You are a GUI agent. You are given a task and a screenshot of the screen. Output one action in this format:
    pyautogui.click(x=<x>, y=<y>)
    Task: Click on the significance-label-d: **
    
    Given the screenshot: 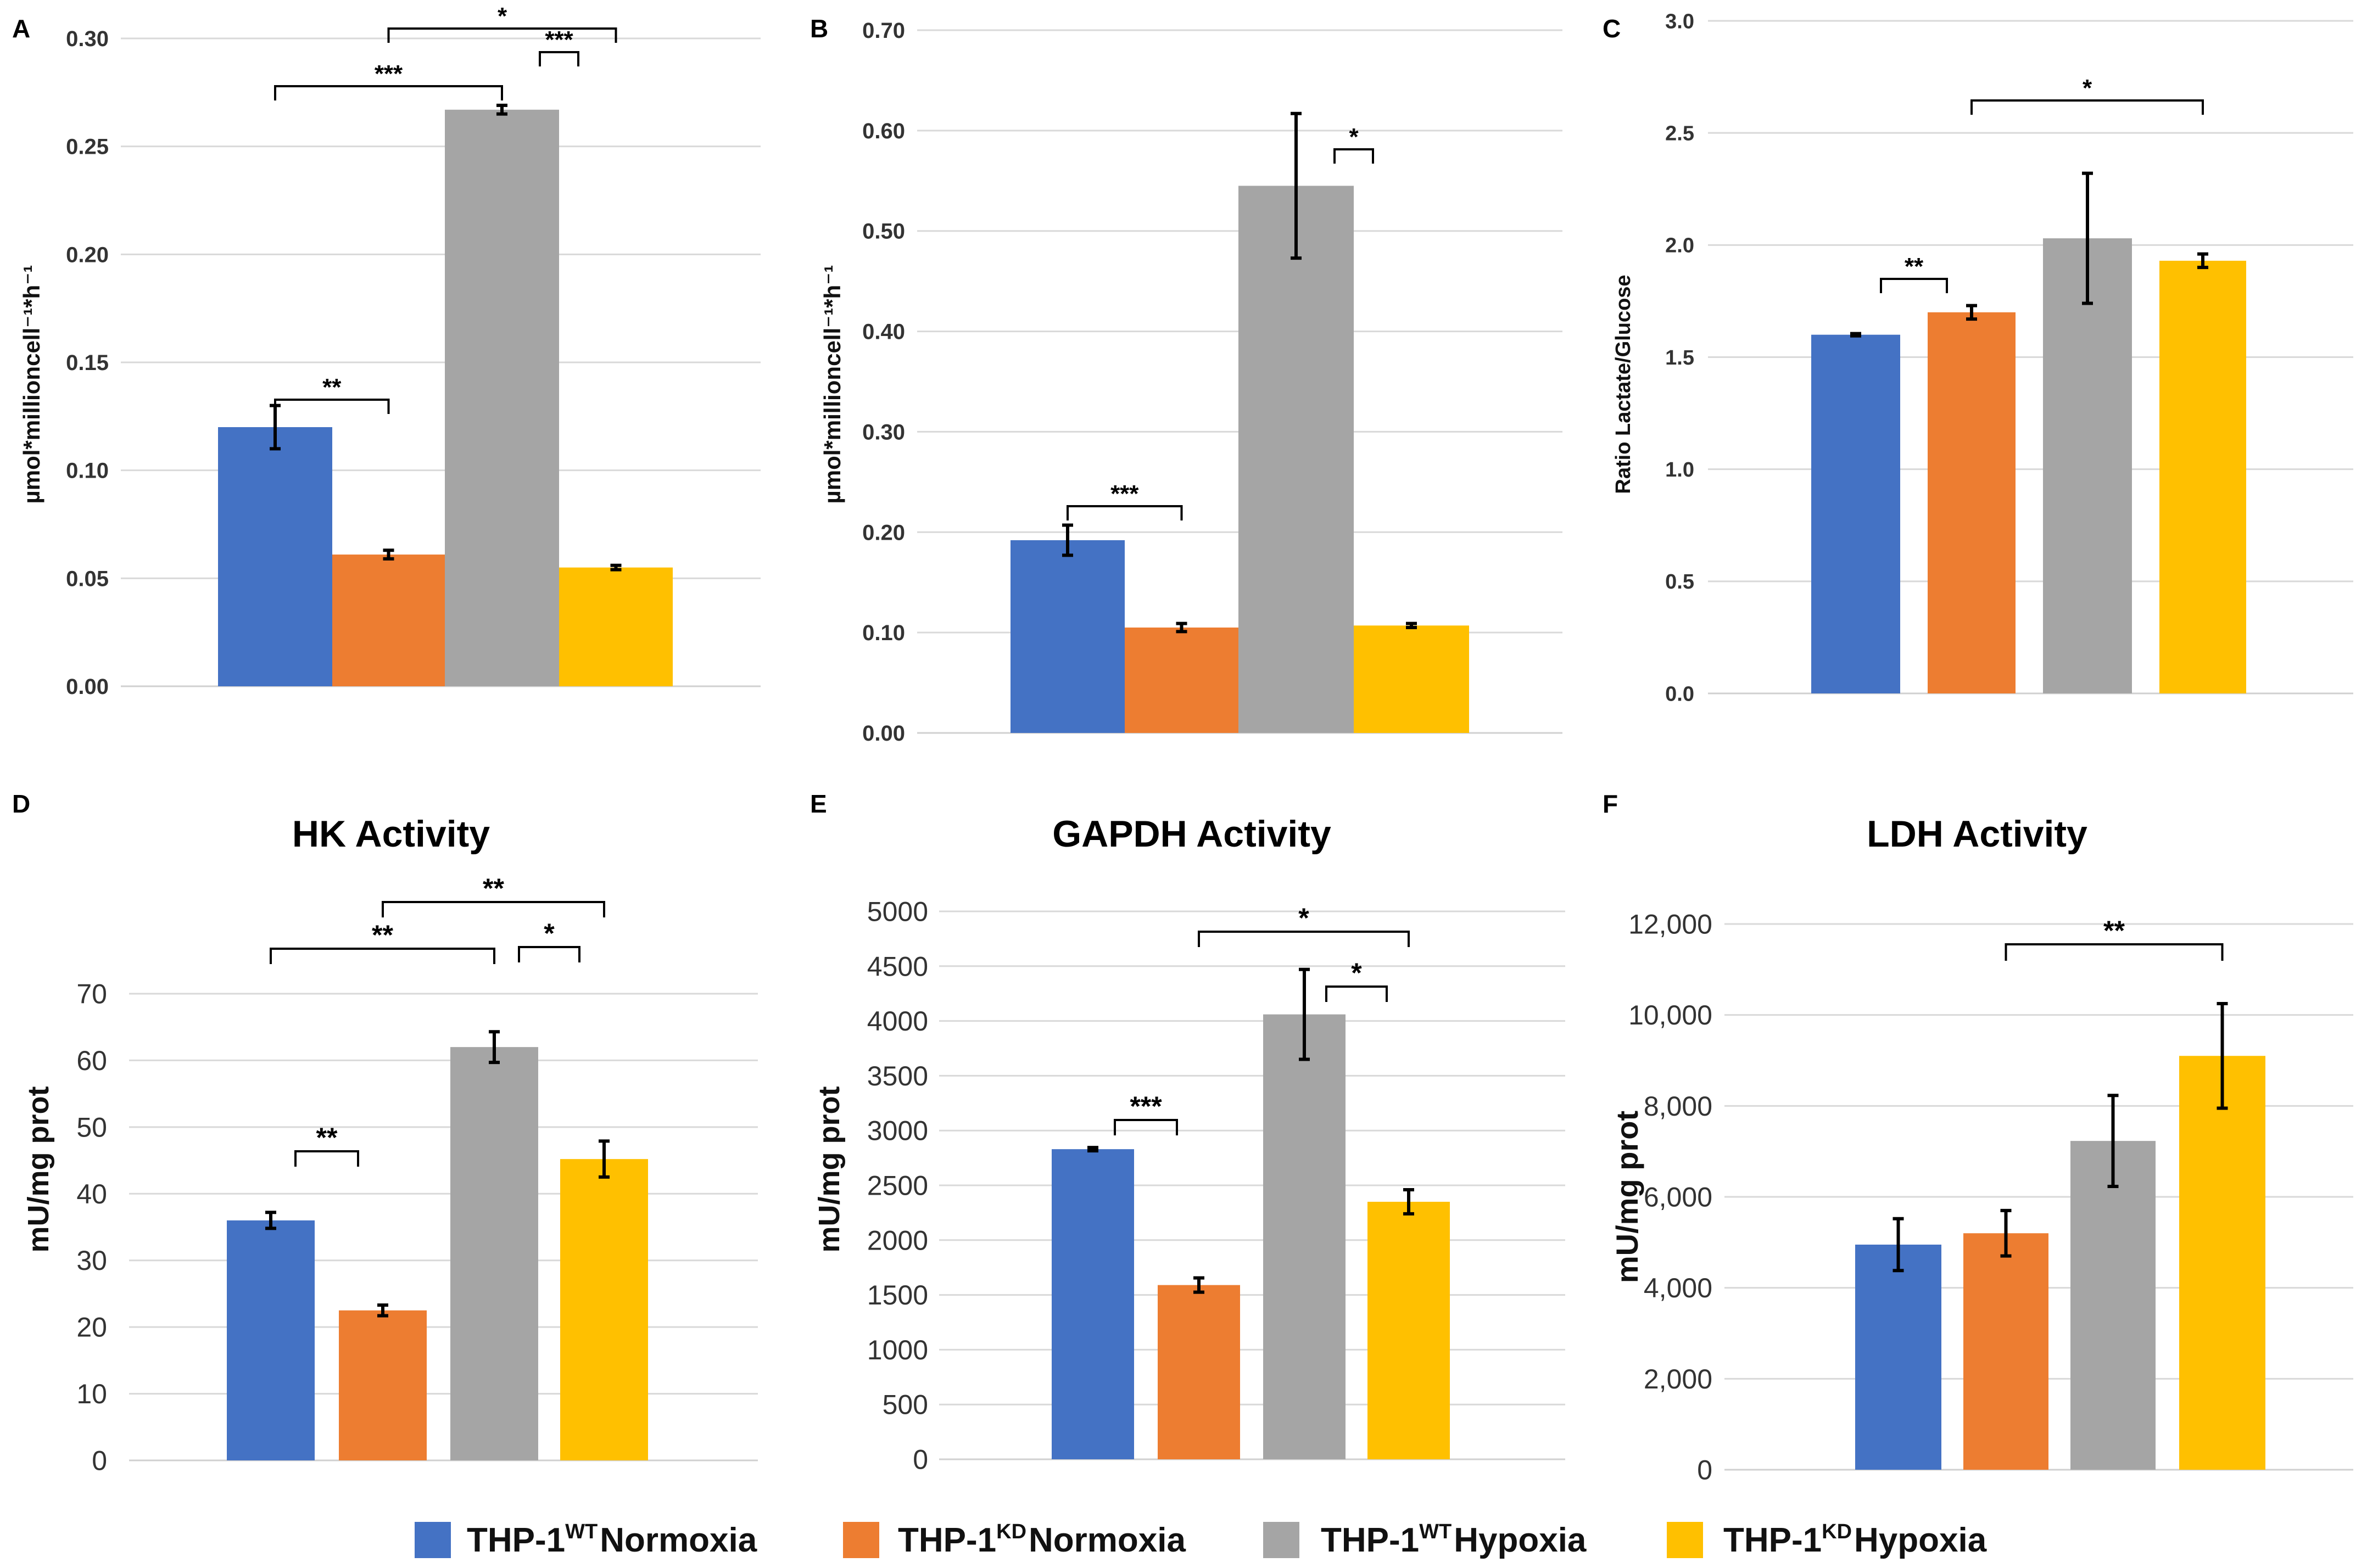 What is the action you would take?
    pyautogui.click(x=382, y=935)
    